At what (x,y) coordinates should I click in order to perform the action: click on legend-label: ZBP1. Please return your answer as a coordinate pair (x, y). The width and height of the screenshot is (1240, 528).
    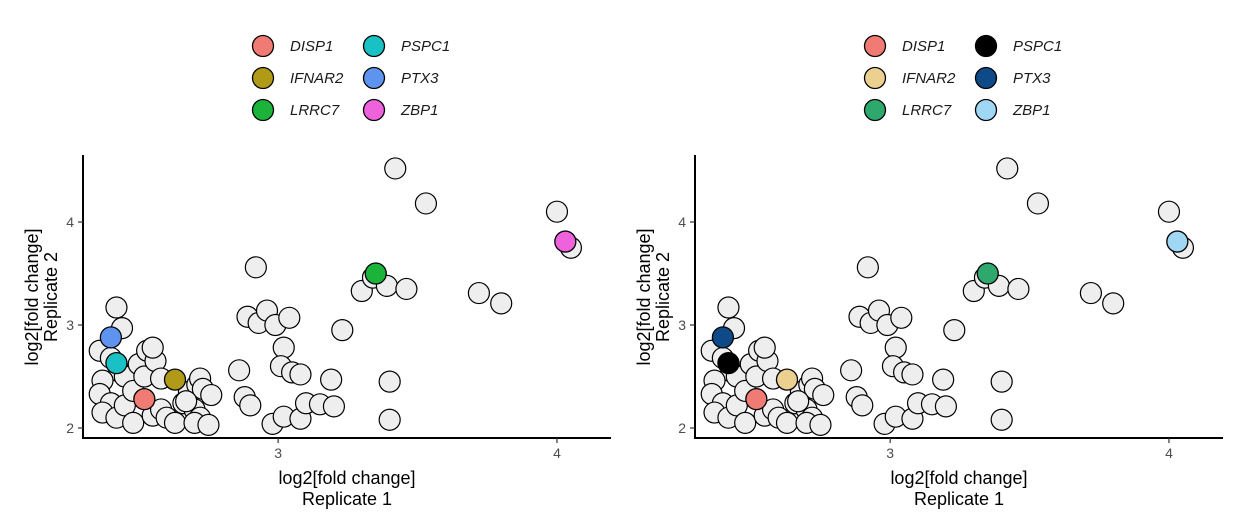
    Looking at the image, I should click on (1031, 110).